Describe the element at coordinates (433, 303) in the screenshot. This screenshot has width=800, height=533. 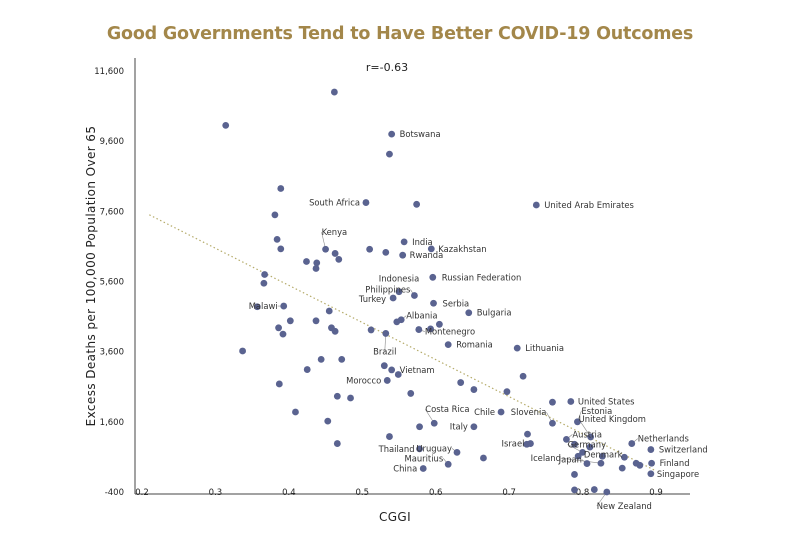
I see `point-serbia` at that location.